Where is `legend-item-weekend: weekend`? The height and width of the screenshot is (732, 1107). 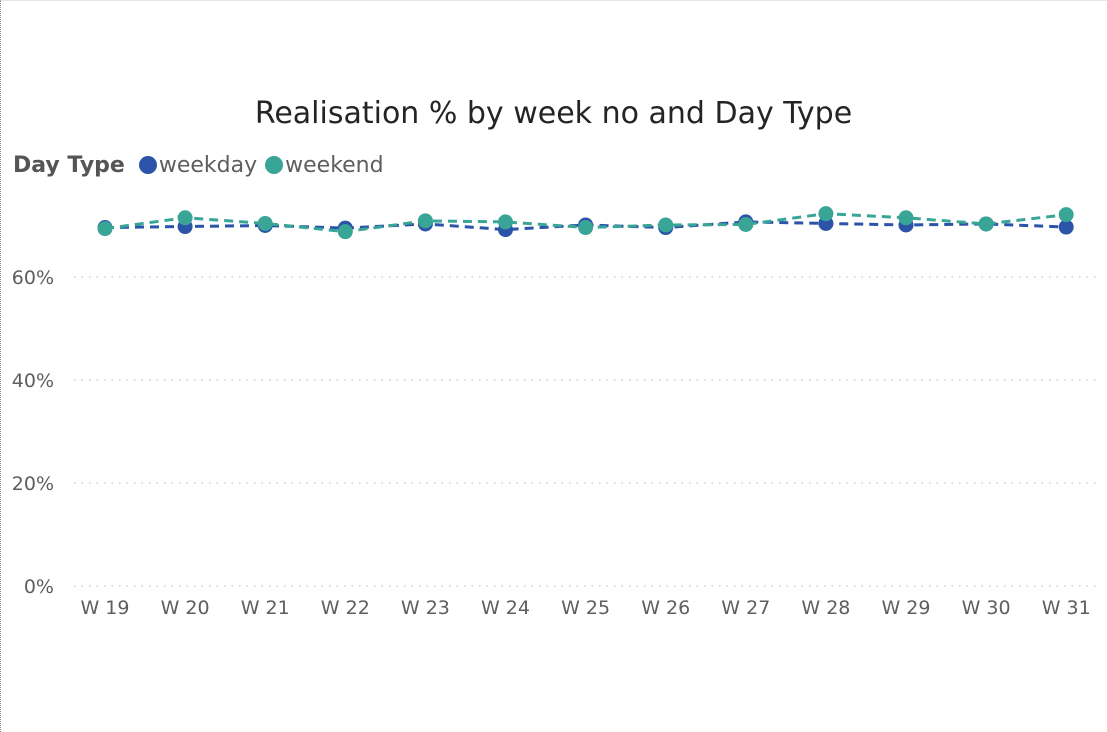 legend-item-weekend: weekend is located at coordinates (324, 165).